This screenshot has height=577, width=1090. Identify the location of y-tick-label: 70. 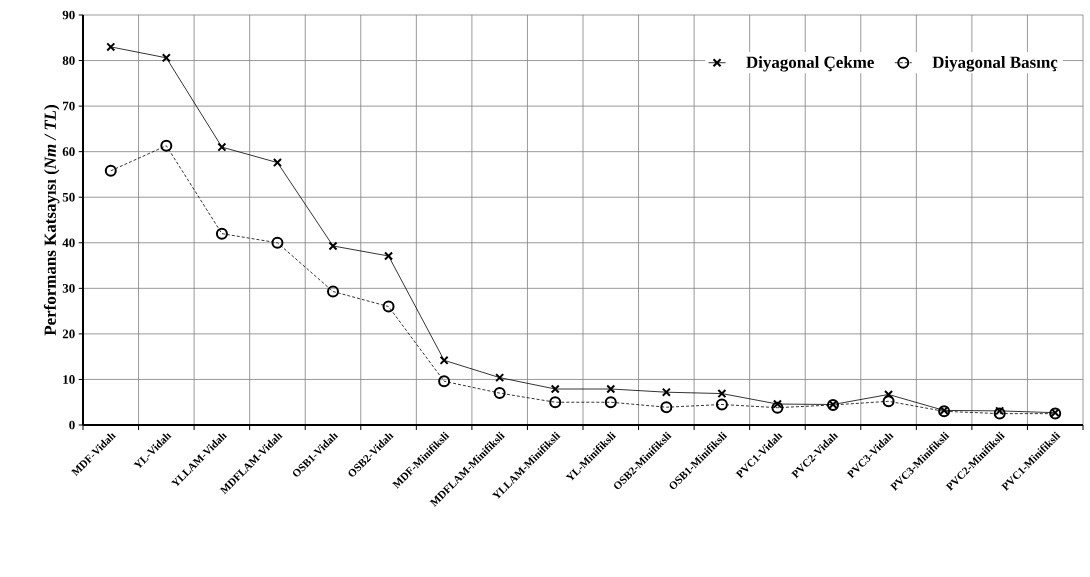
(69, 106).